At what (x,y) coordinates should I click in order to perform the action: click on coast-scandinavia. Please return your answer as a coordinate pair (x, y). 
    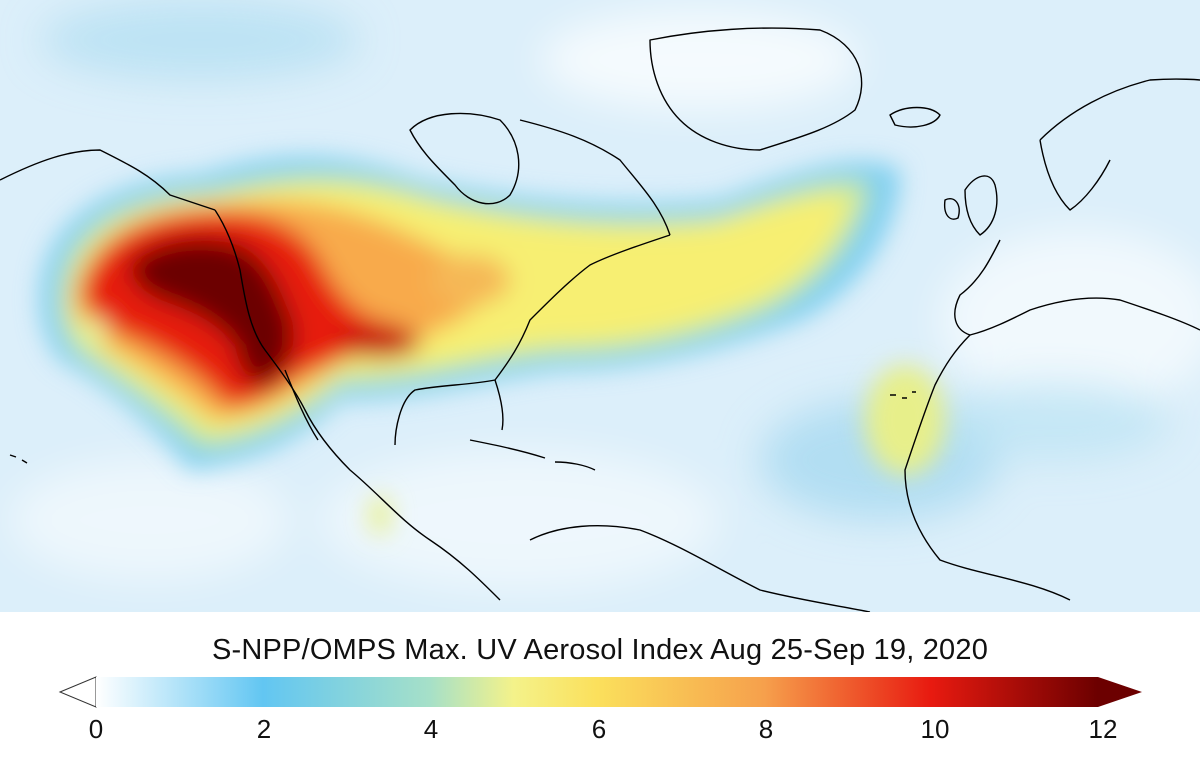
    Looking at the image, I should click on (1119, 144).